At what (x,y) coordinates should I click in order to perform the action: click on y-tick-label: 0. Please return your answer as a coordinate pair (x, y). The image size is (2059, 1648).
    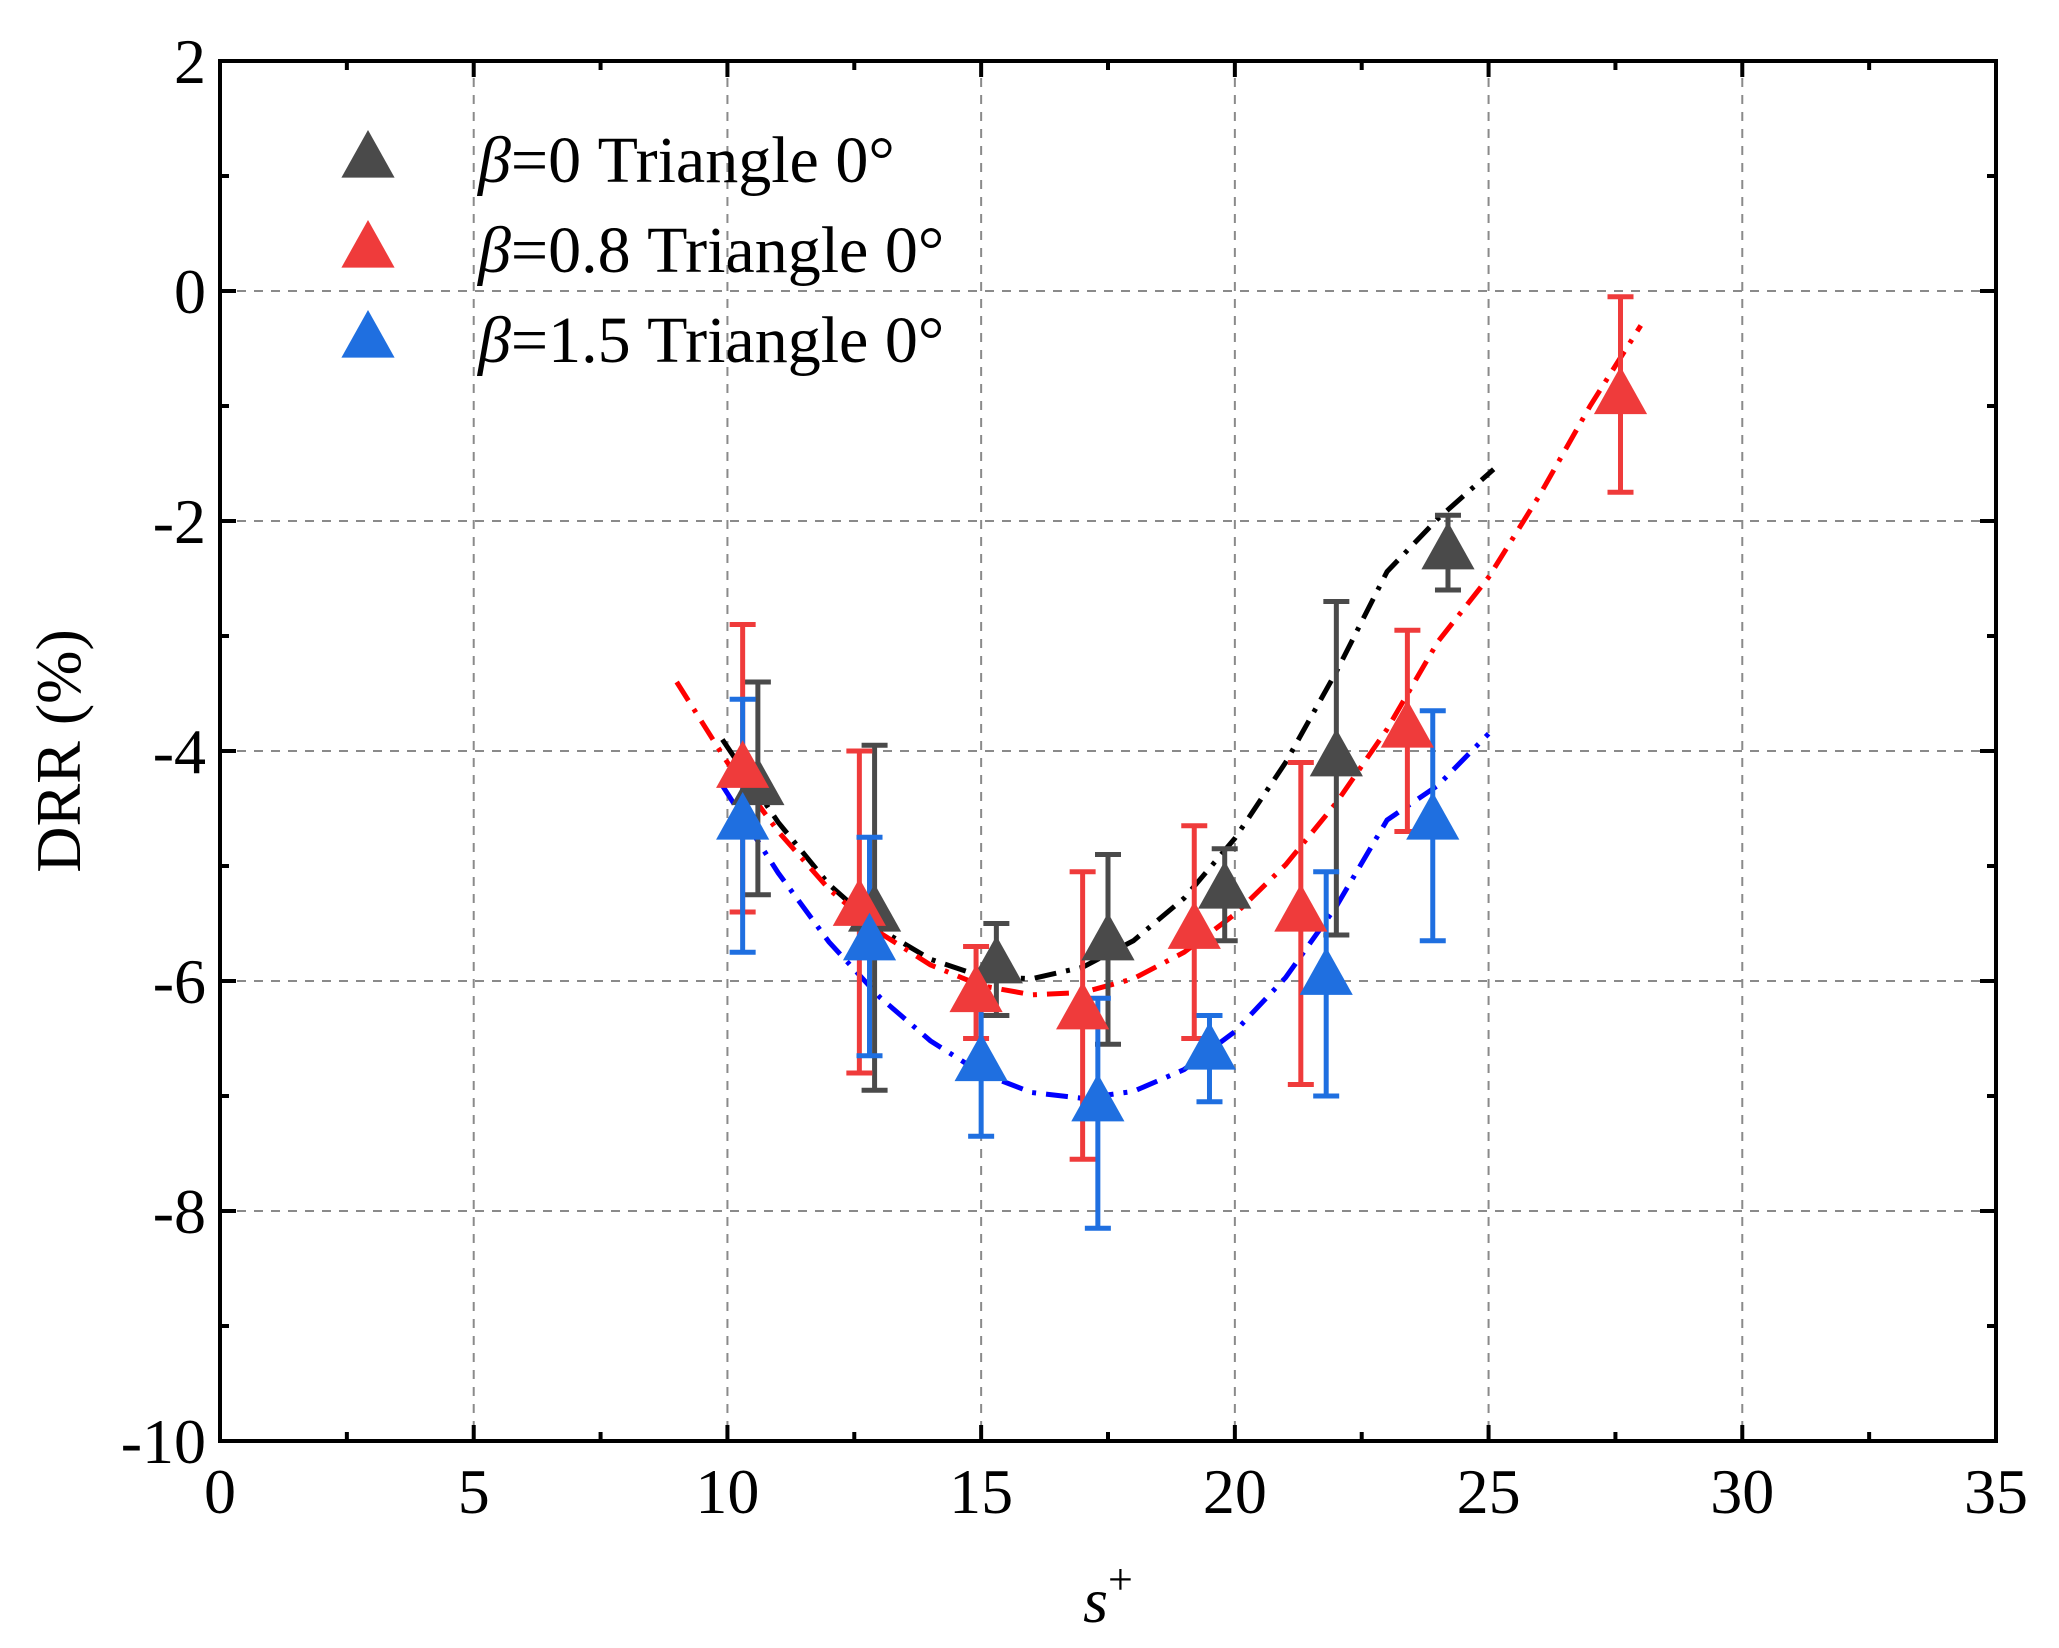
    Looking at the image, I should click on (190, 291).